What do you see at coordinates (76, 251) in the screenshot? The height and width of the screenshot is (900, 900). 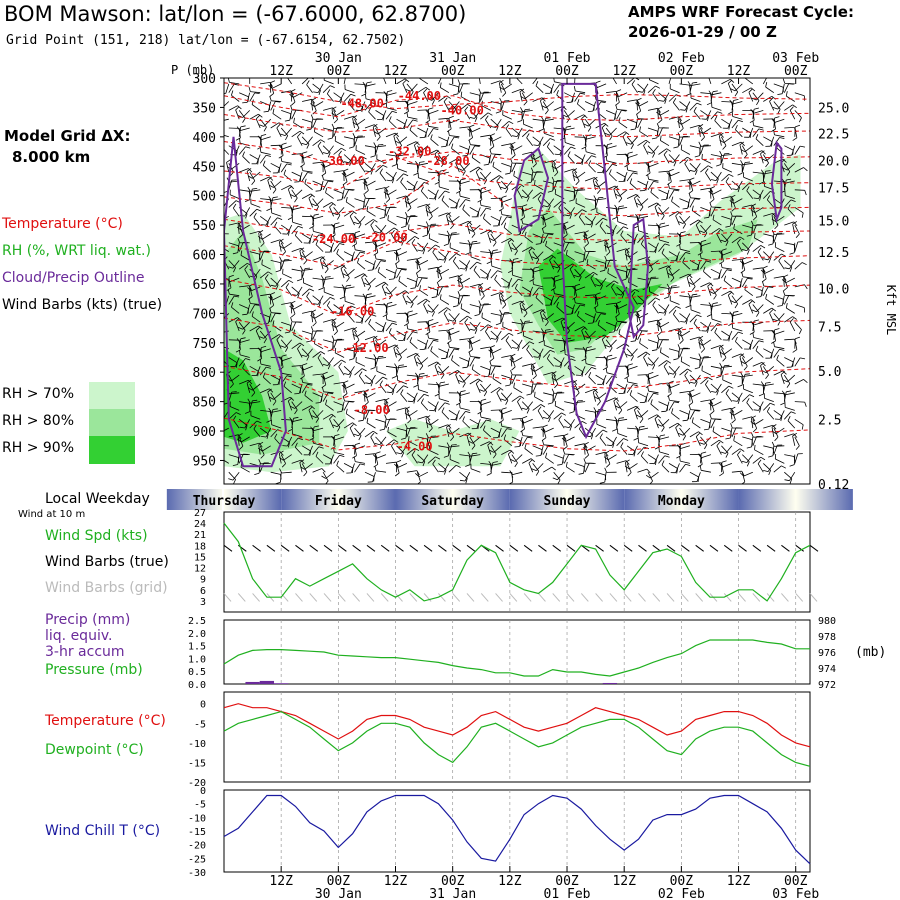 I see `legend-rh: RH (%, WRT liq. wat.)` at bounding box center [76, 251].